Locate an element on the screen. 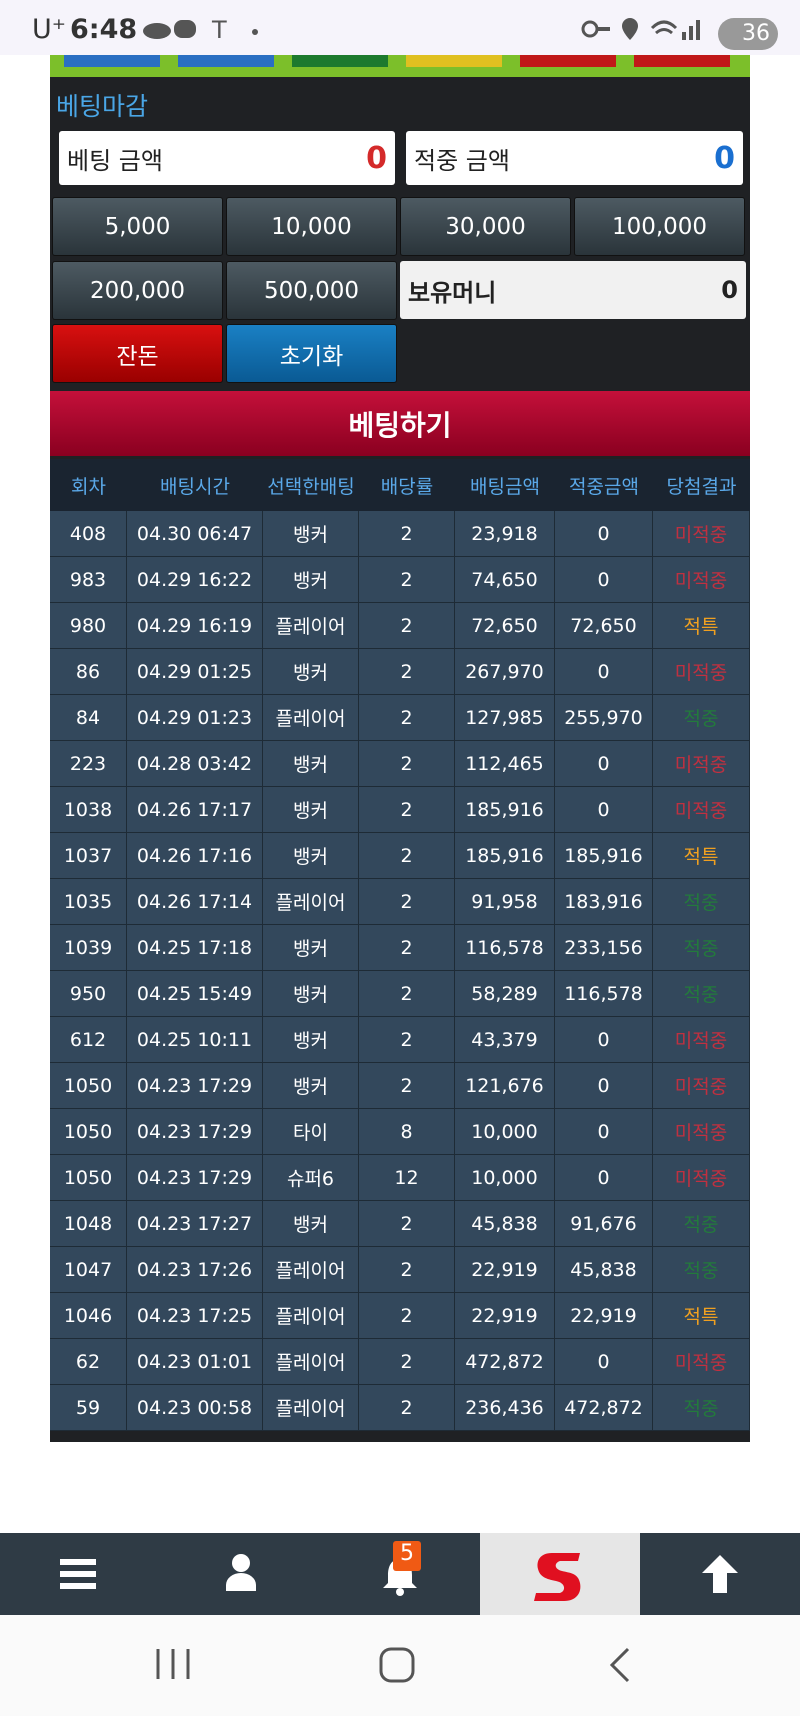 This screenshot has width=800, height=1716. table-cell: 185,916 is located at coordinates (505, 809).